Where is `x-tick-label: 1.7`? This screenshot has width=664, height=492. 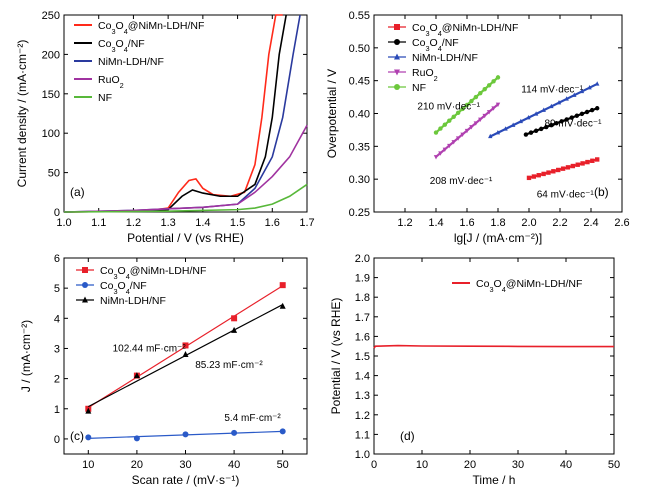 x-tick-label: 1.7 is located at coordinates (306, 223).